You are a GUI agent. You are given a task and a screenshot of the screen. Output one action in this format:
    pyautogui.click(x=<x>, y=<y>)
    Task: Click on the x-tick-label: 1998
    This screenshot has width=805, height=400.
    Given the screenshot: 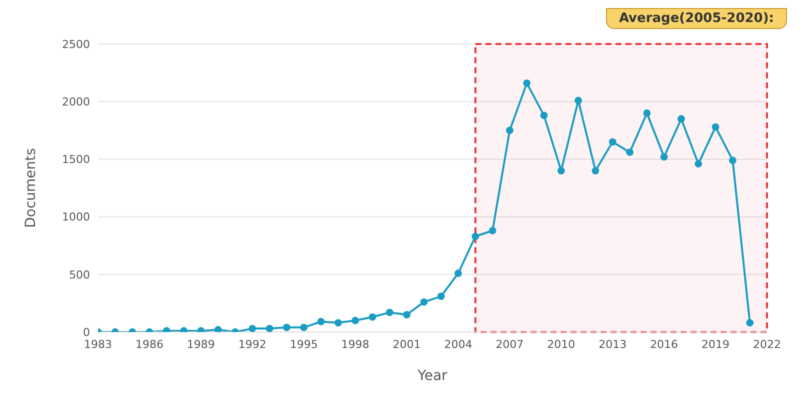 What is the action you would take?
    pyautogui.click(x=355, y=344)
    